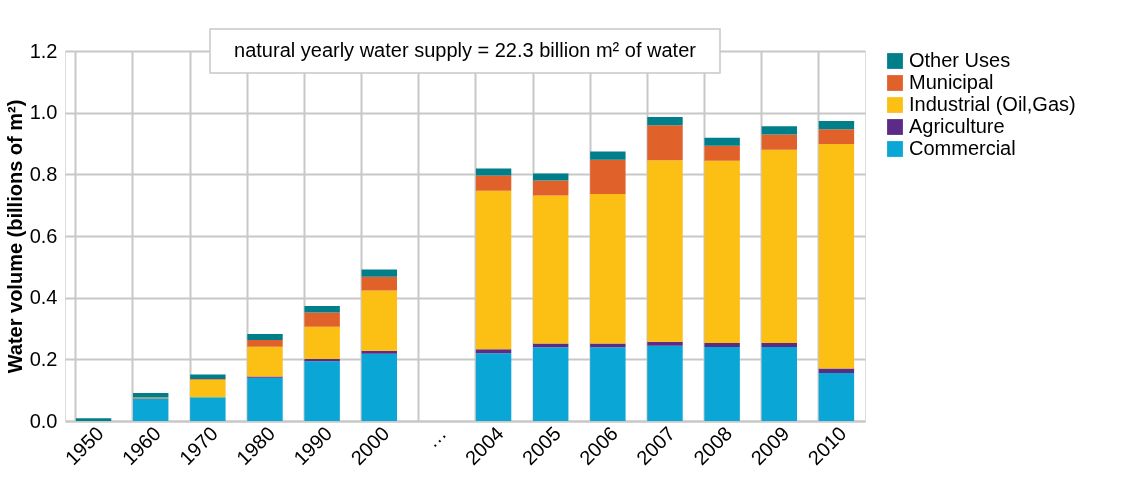 Image resolution: width=1142 pixels, height=484 pixels. What do you see at coordinates (962, 148) in the screenshot?
I see `legend-label: Commercial` at bounding box center [962, 148].